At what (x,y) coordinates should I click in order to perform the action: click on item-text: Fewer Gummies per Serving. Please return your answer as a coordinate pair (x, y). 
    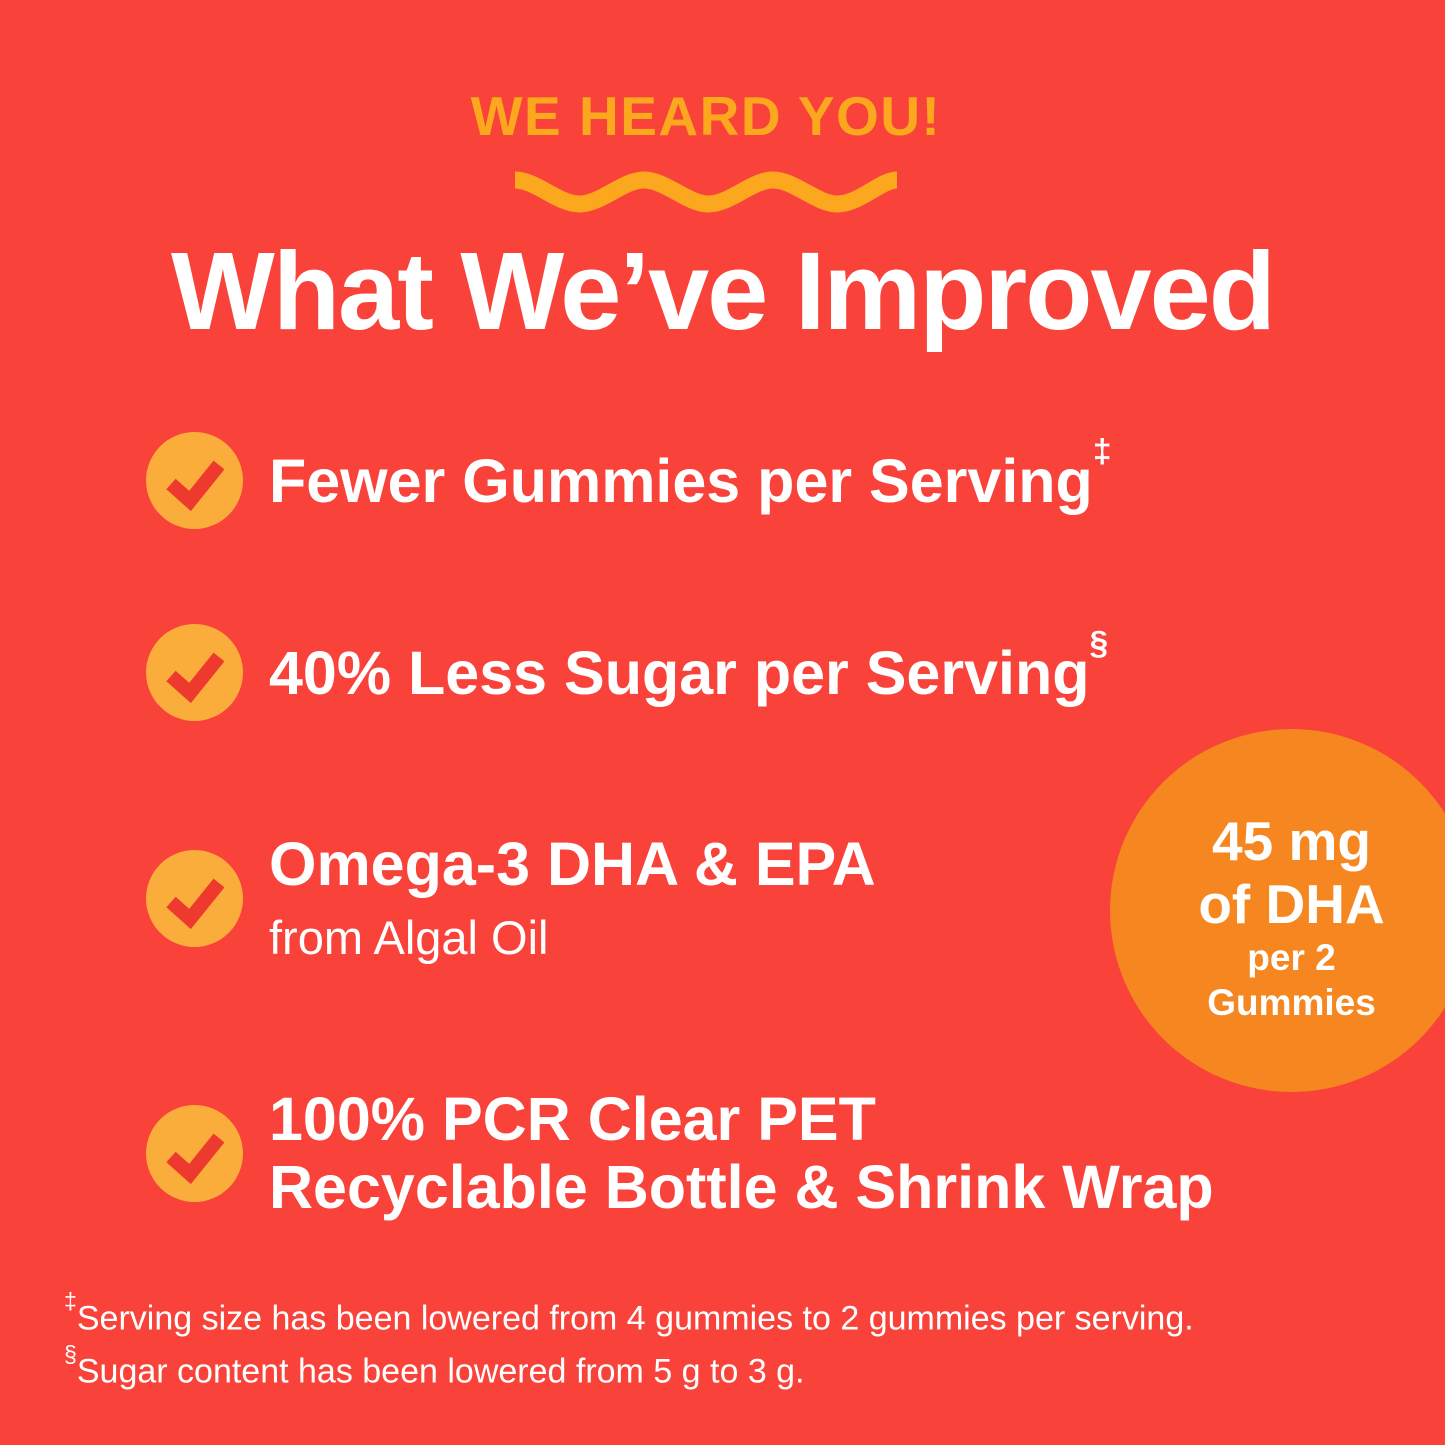
    Looking at the image, I should click on (681, 480).